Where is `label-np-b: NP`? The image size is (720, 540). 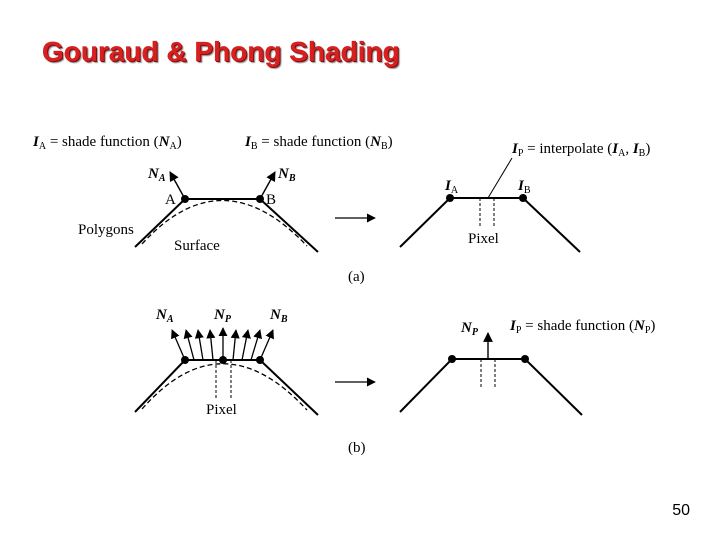 label-np-b: NP is located at coordinates (222, 316).